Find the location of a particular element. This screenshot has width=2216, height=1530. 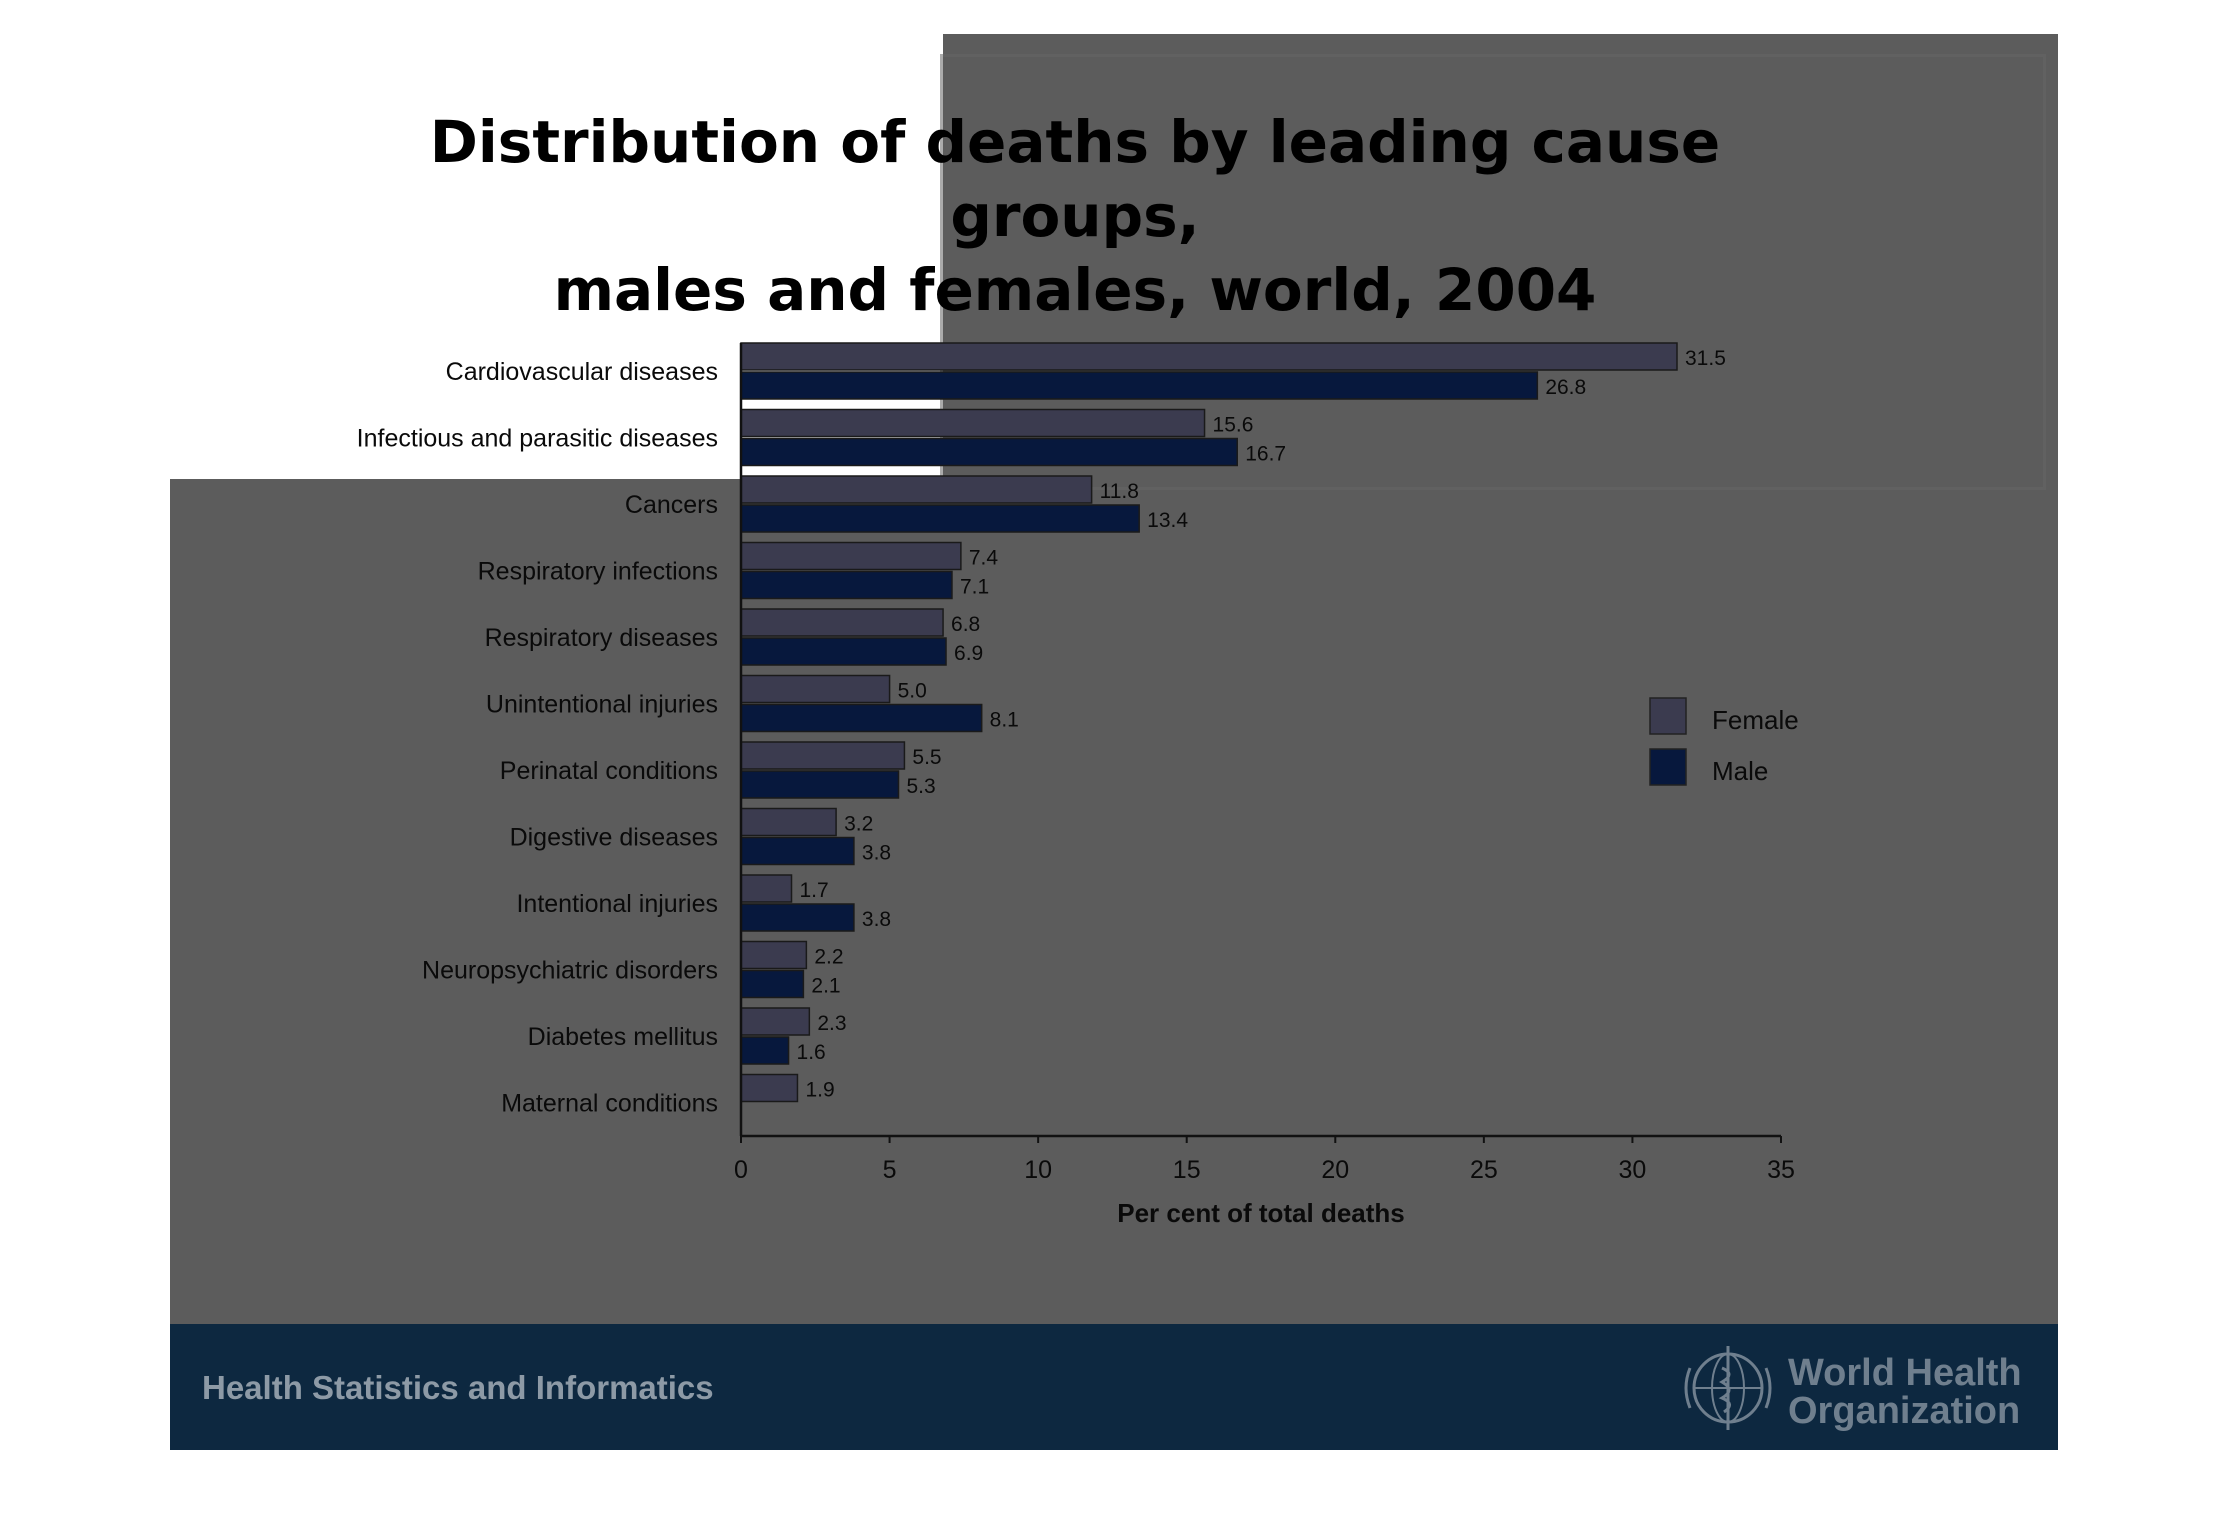

category-label: Cancers is located at coordinates (671, 505).